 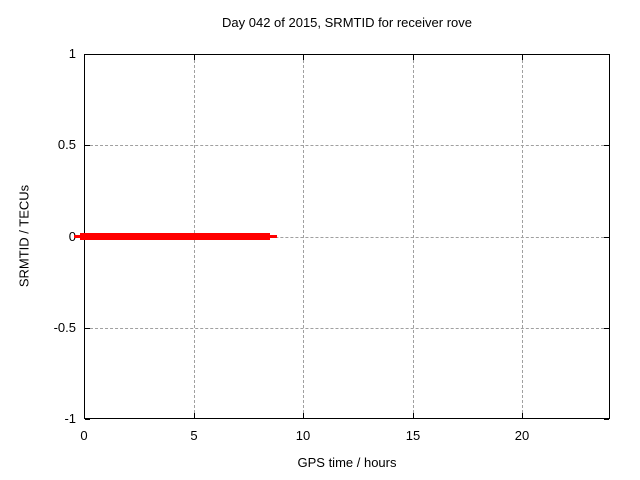 What do you see at coordinates (303, 435) in the screenshot?
I see `x-tick-label: 10` at bounding box center [303, 435].